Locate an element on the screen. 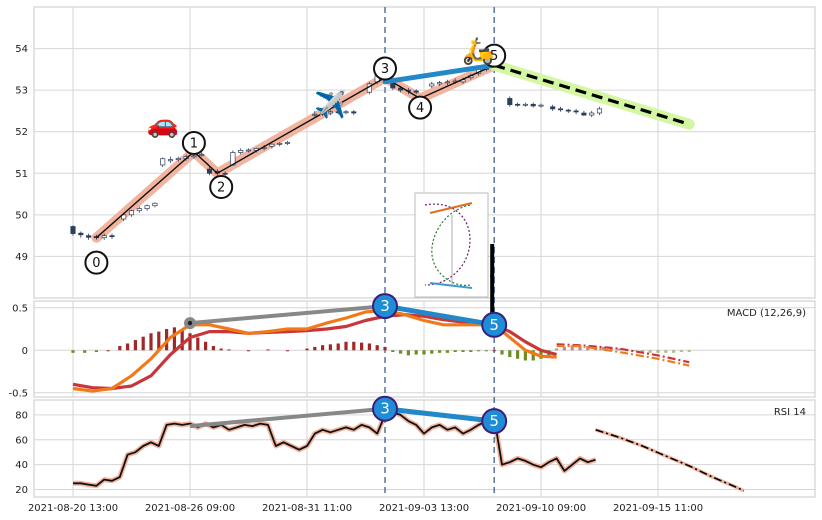 This screenshot has width=822, height=520. price-y-tick-label: 50 is located at coordinates (21, 215).